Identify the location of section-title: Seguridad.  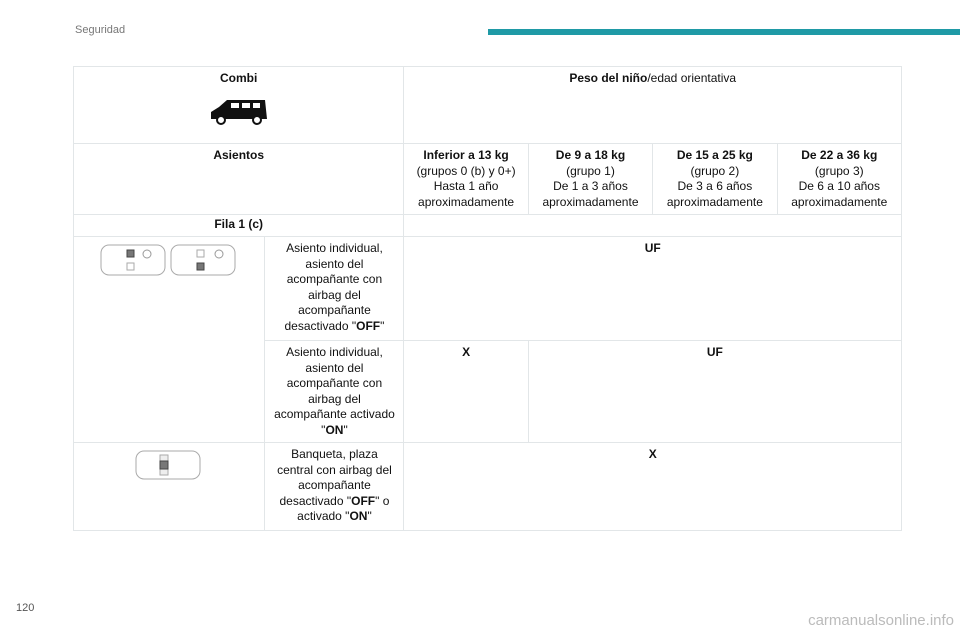
(100, 30).